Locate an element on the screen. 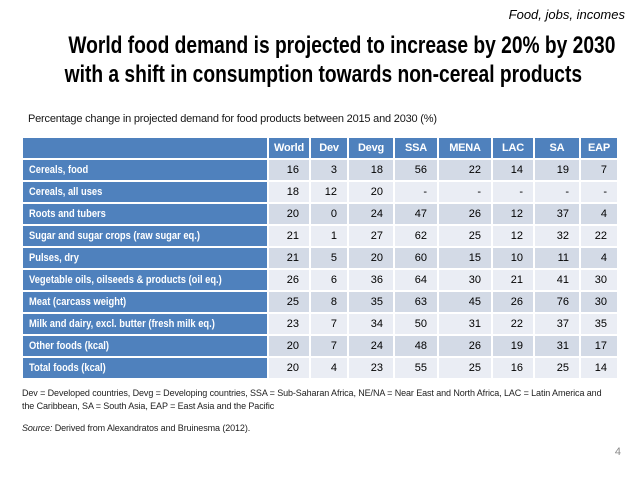  source-label: Source: is located at coordinates (37, 428).